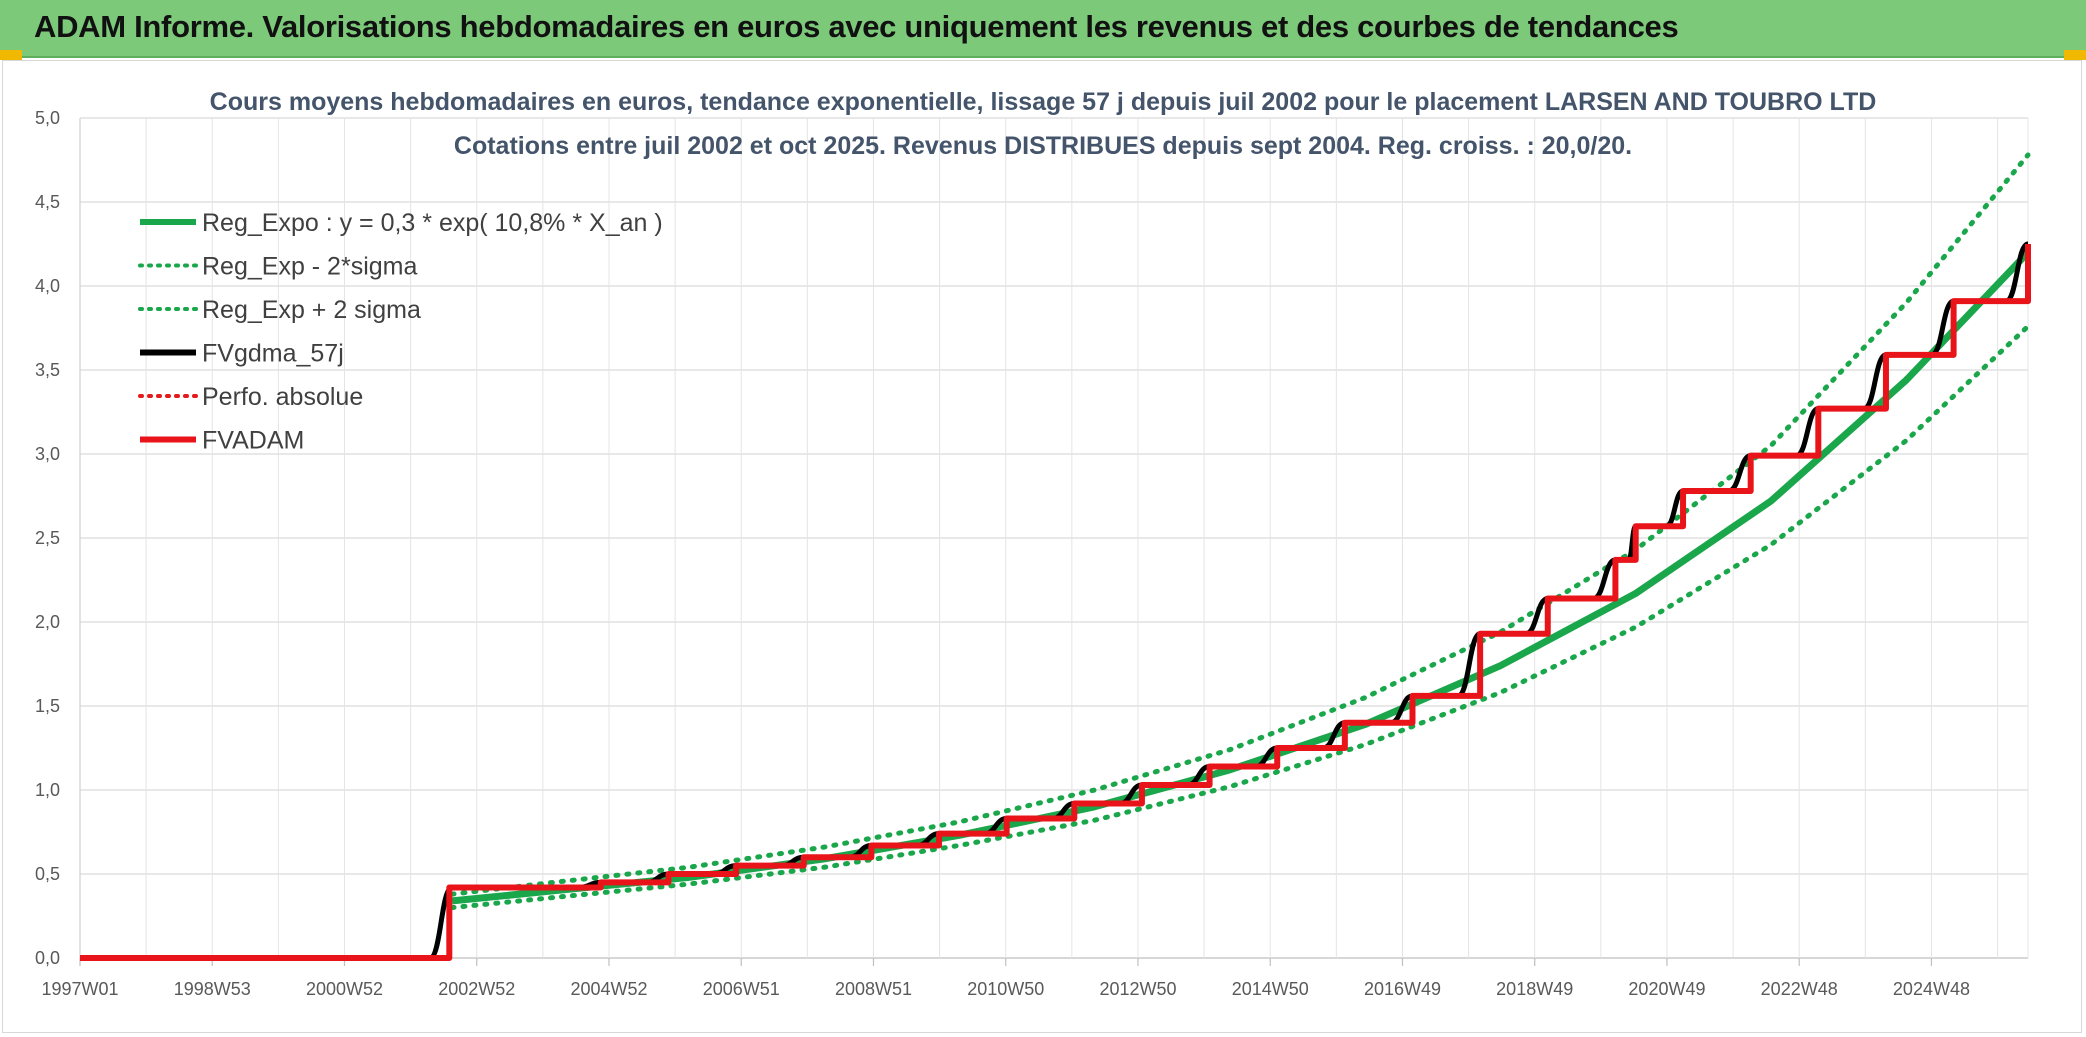  What do you see at coordinates (1534, 989) in the screenshot?
I see `x-tick-label: 2018W49` at bounding box center [1534, 989].